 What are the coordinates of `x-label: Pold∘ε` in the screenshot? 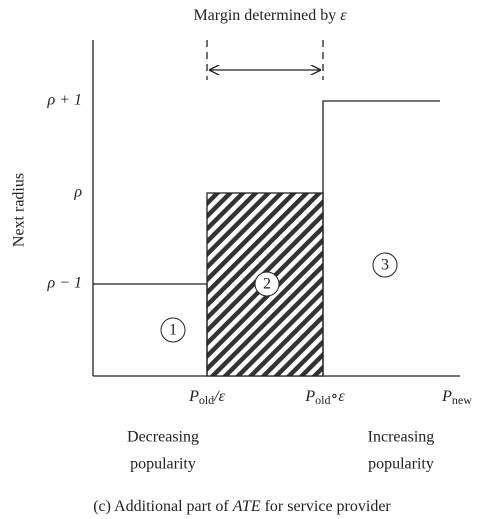 It's located at (324, 397).